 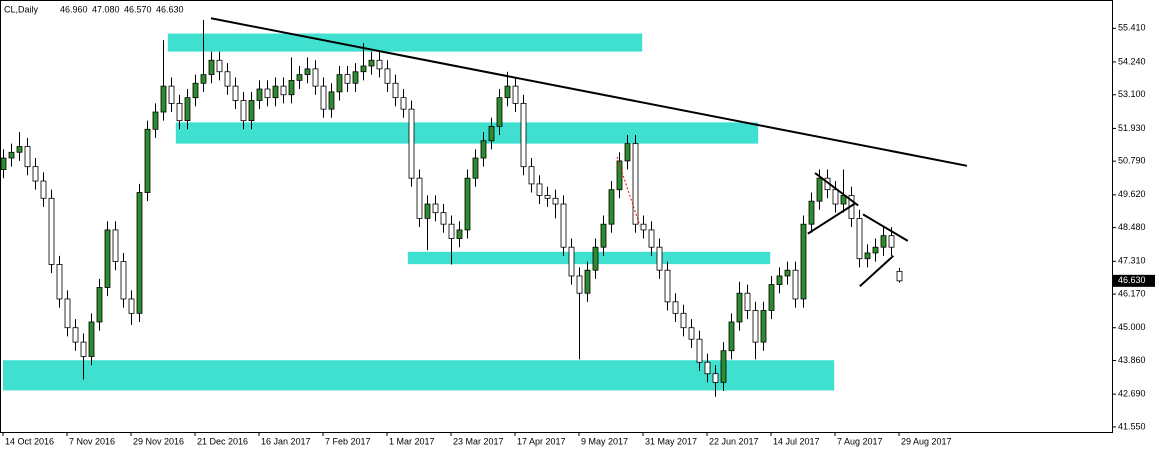 What do you see at coordinates (1132, 261) in the screenshot?
I see `y-tick-label: 47.310` at bounding box center [1132, 261].